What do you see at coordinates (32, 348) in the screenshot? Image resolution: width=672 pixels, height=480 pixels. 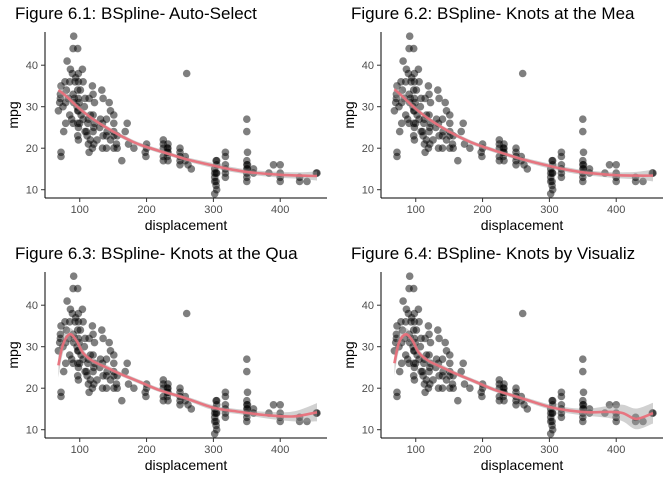 I see `y-tick-label: 30` at bounding box center [32, 348].